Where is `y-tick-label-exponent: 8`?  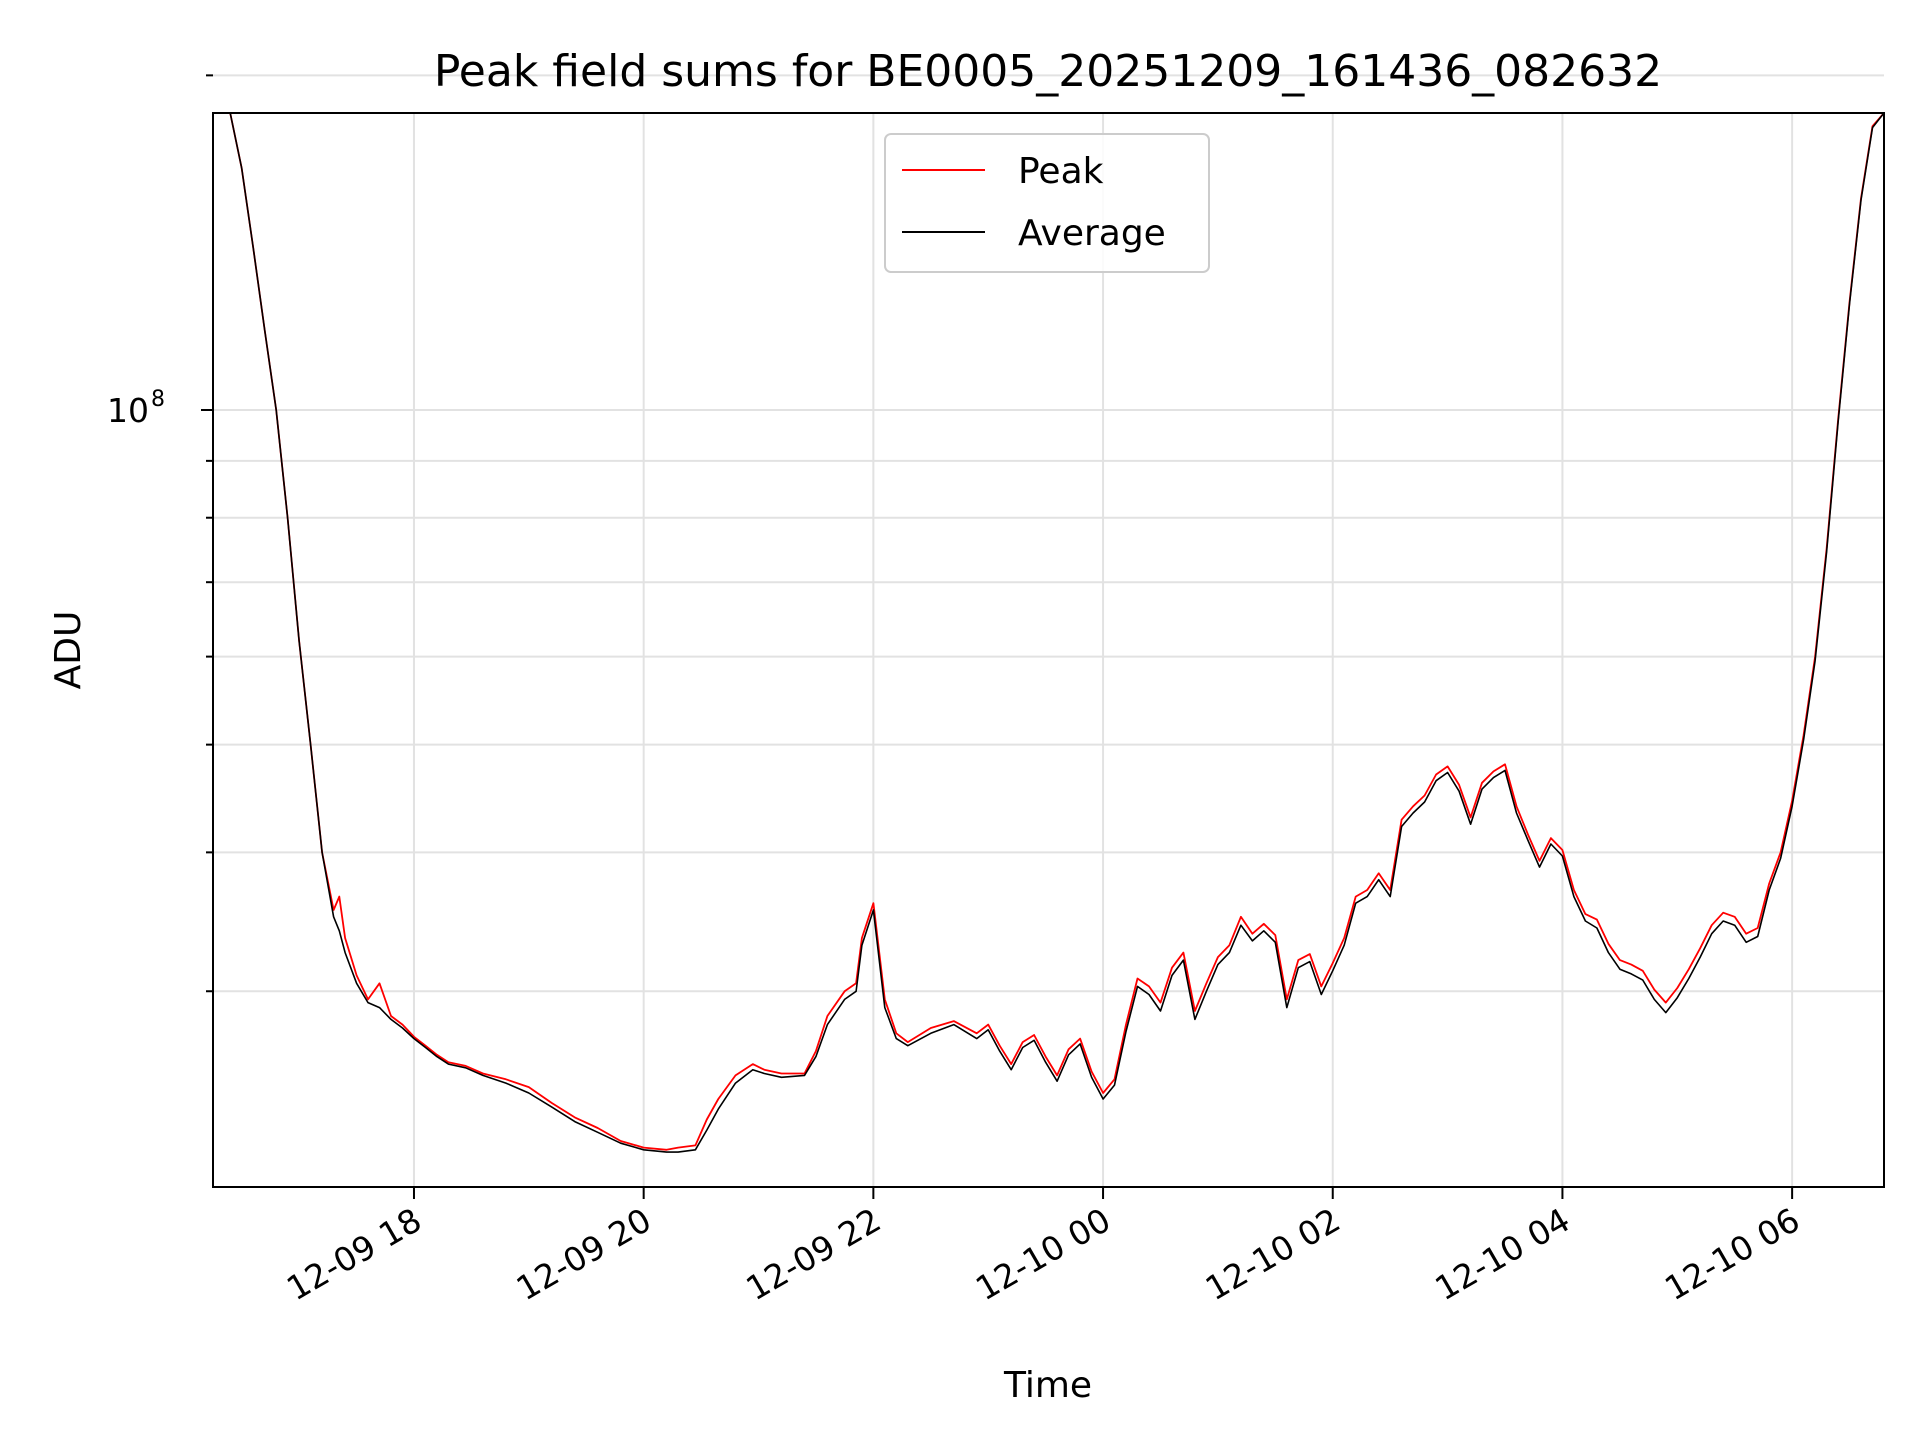 y-tick-label-exponent: 8 is located at coordinates (158, 399).